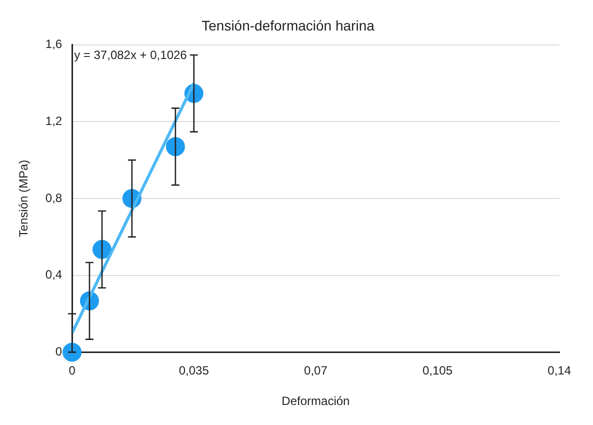 This screenshot has height=425, width=593. I want to click on x-tick-label: 0, so click(72, 371).